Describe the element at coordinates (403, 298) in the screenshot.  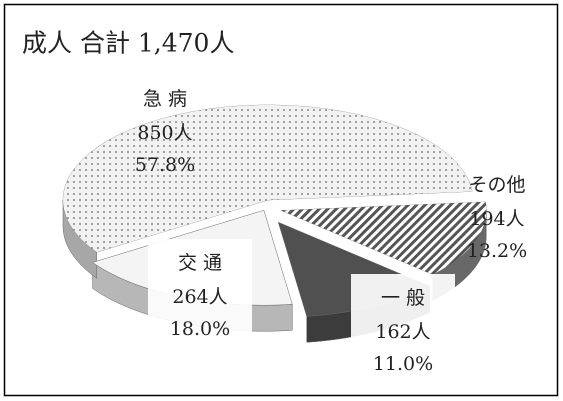
I see `category-label: 一 般` at that location.